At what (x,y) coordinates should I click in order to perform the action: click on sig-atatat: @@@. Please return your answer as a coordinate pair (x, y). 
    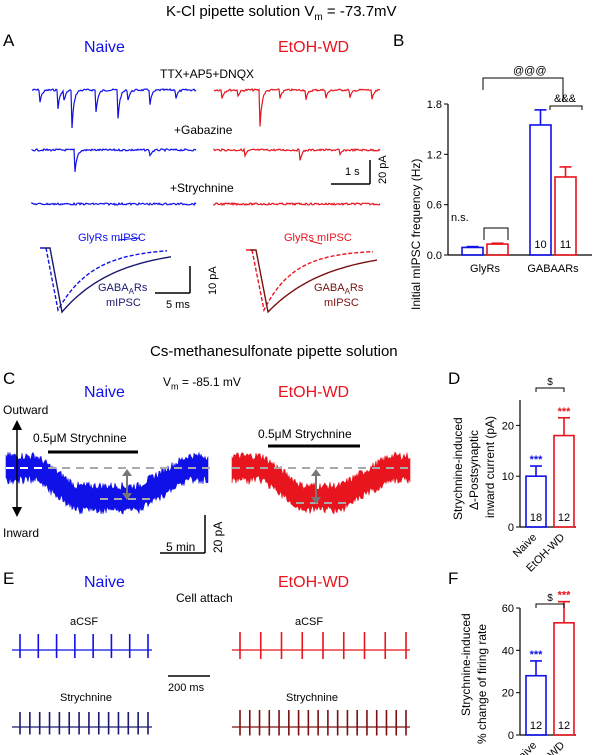
    Looking at the image, I should click on (530, 71).